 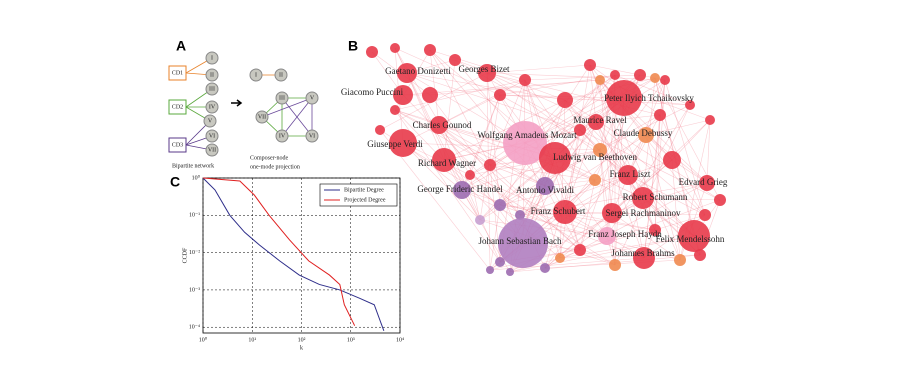 What do you see at coordinates (275, 167) in the screenshot?
I see `caption: one-mode projection` at bounding box center [275, 167].